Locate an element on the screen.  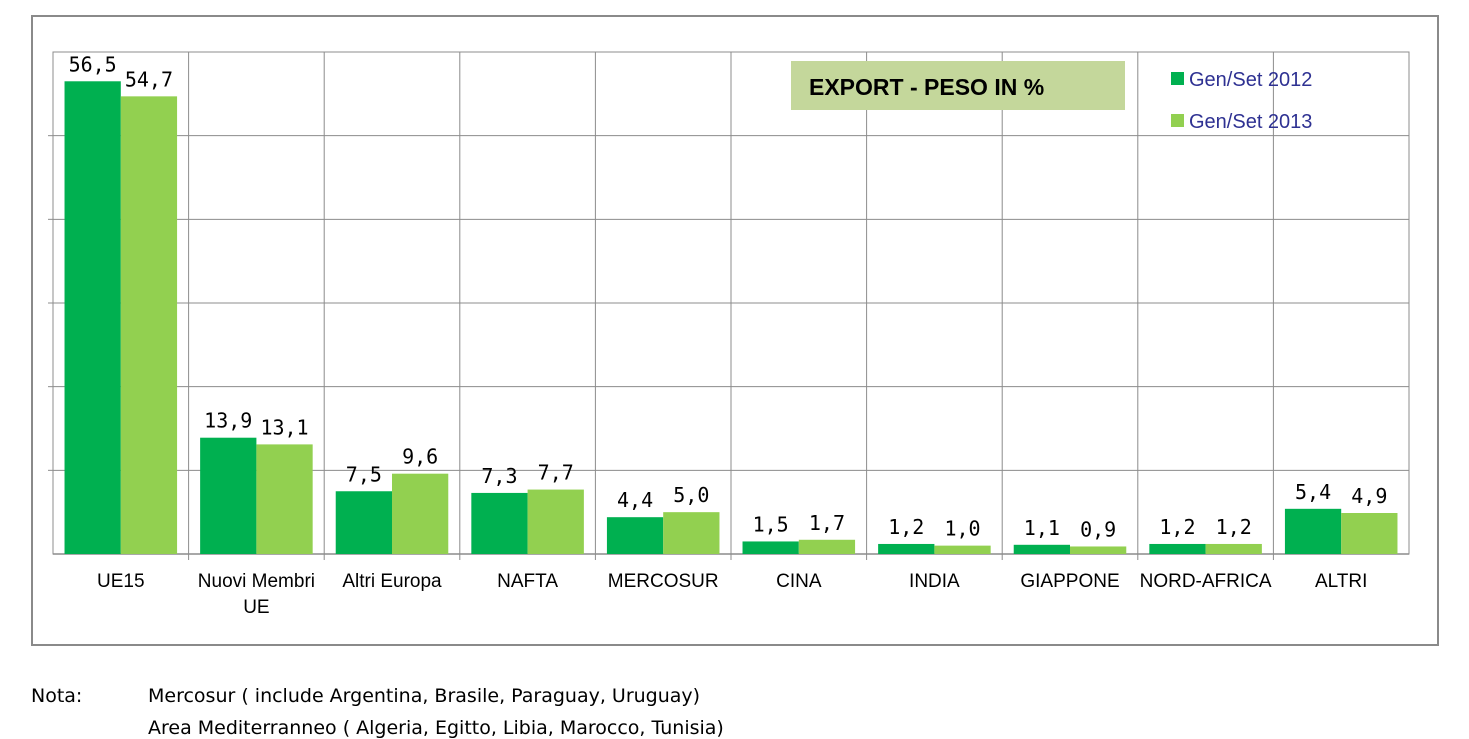
category-label: NAFTA is located at coordinates (527, 581).